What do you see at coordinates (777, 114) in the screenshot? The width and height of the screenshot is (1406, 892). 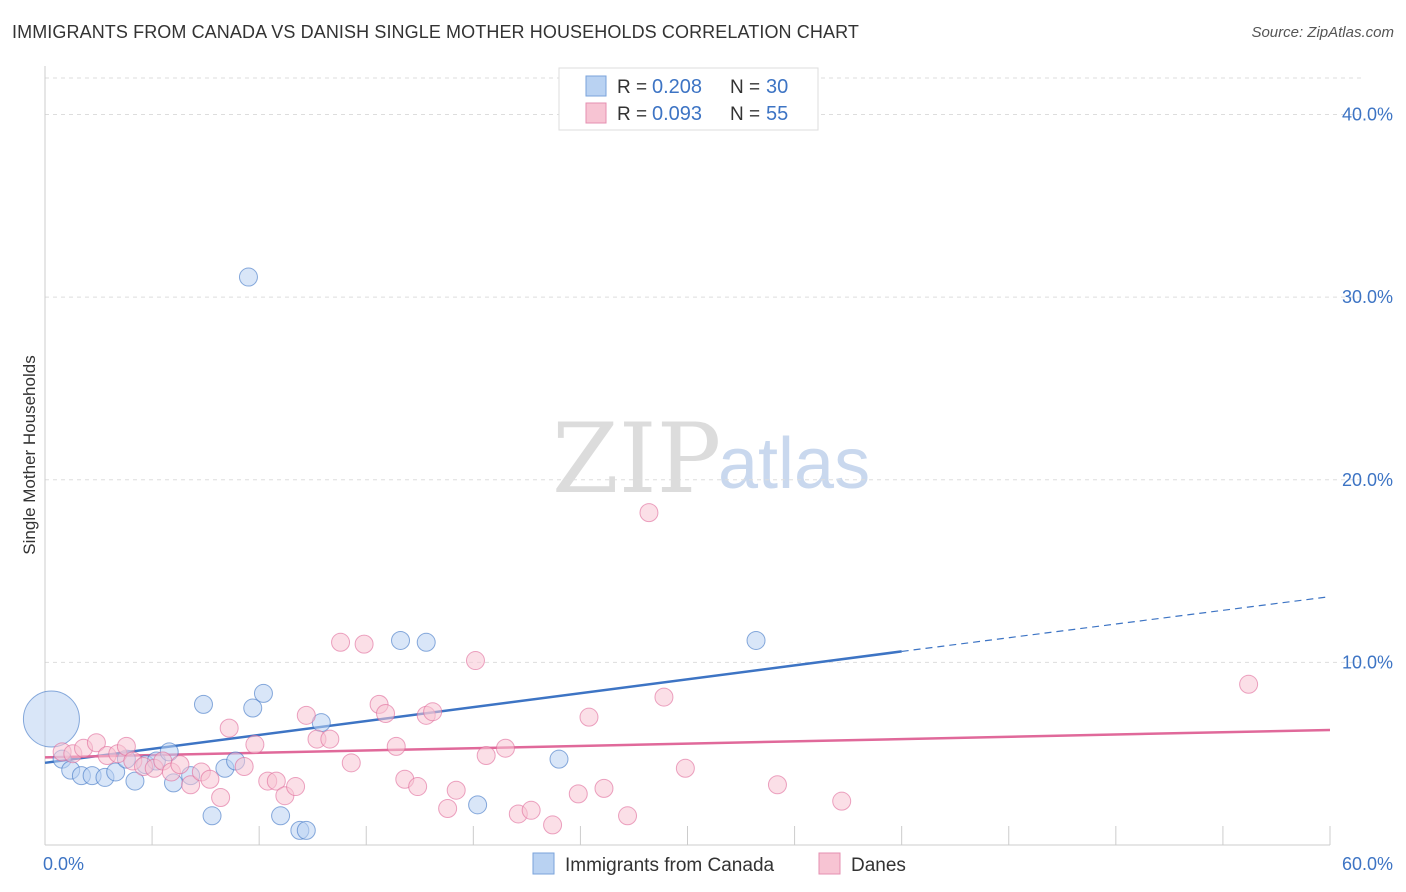 I see `pink-n-value: 55` at bounding box center [777, 114].